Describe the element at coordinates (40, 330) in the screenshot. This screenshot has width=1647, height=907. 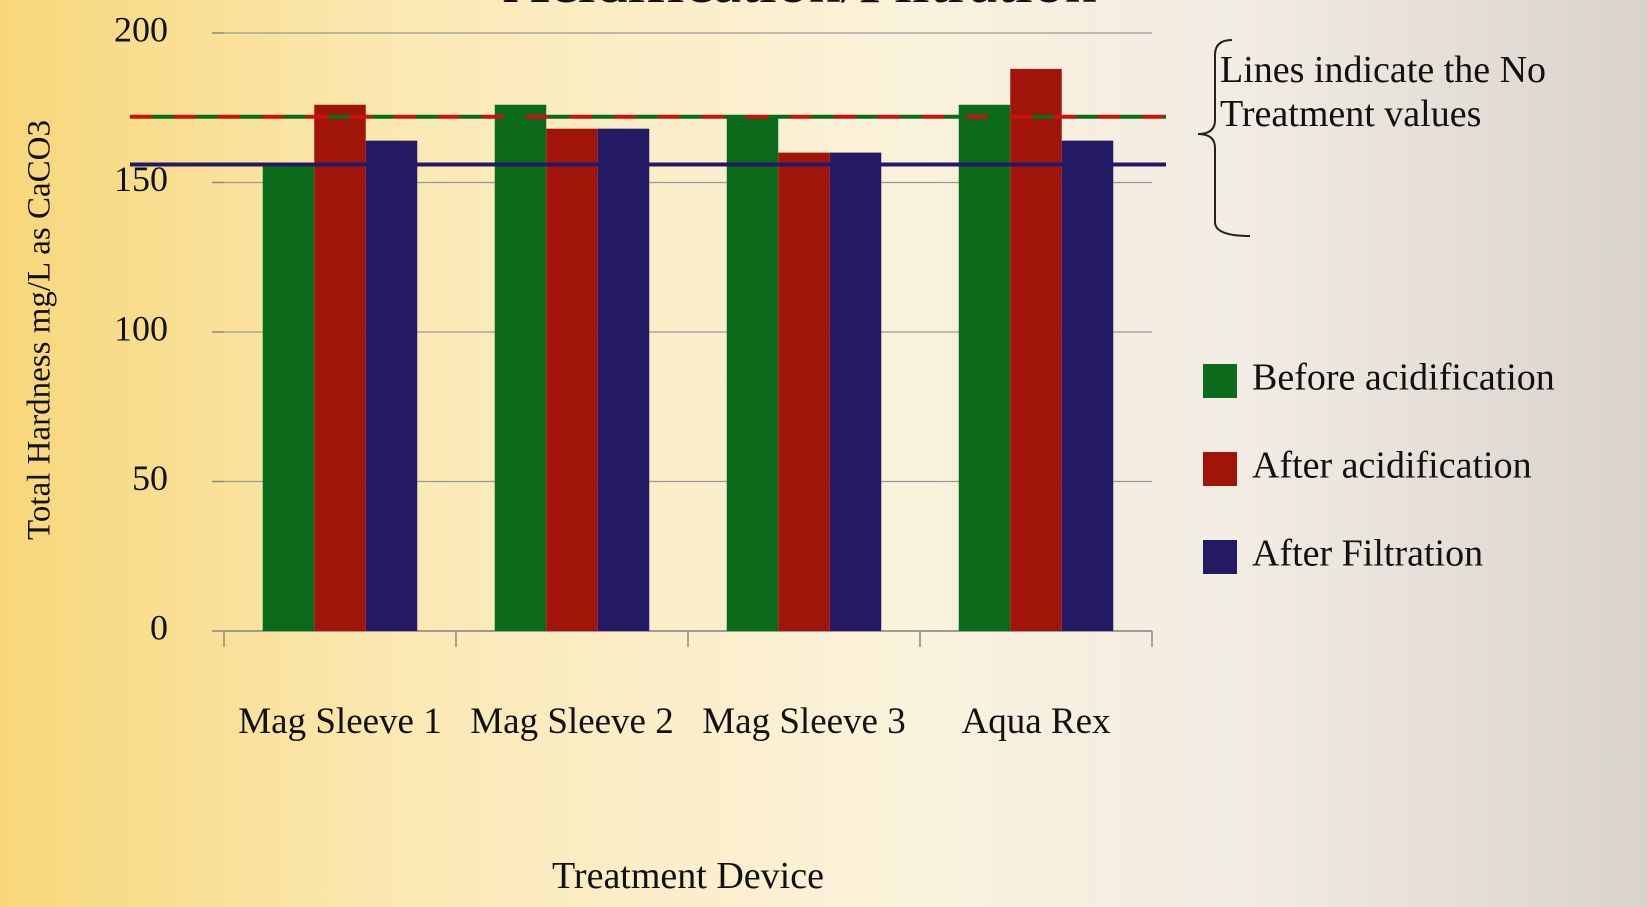
I see `y-axis-title: Total Hardness mg/L as CaCO3` at that location.